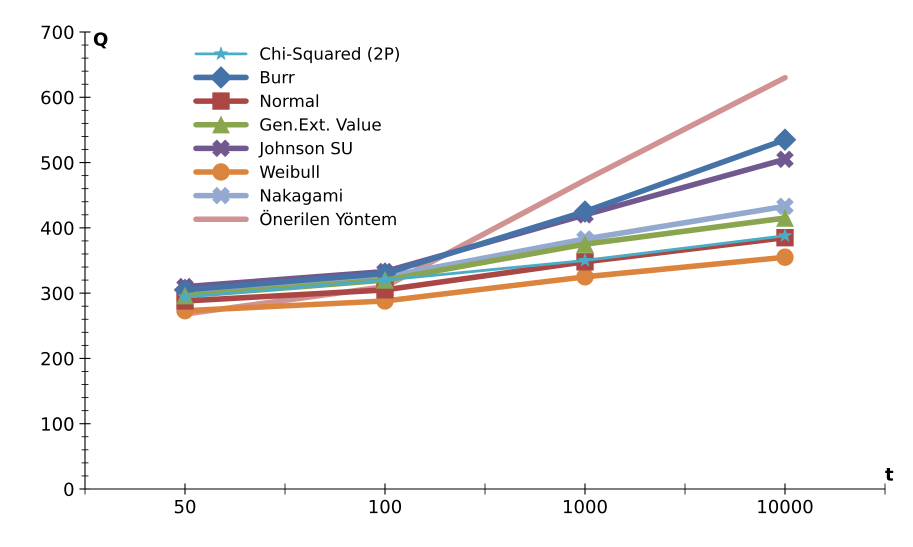 The image size is (913, 547). Describe the element at coordinates (57, 293) in the screenshot. I see `y-tick-label: 300` at that location.